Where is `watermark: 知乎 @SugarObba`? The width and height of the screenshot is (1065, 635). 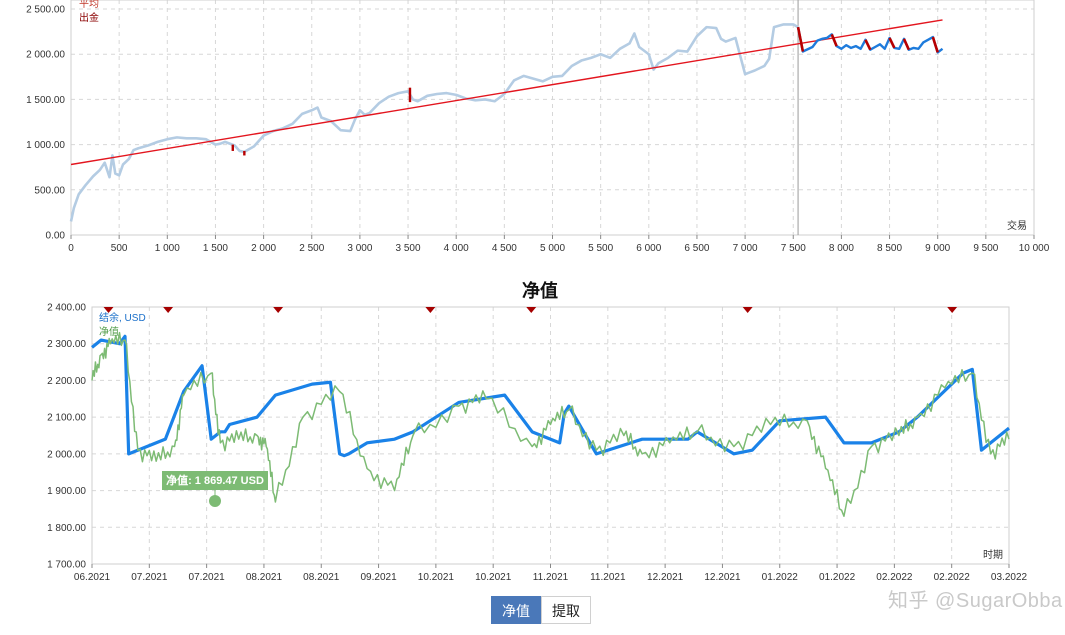
watermark: 知乎 @SugarObba is located at coordinates (975, 601).